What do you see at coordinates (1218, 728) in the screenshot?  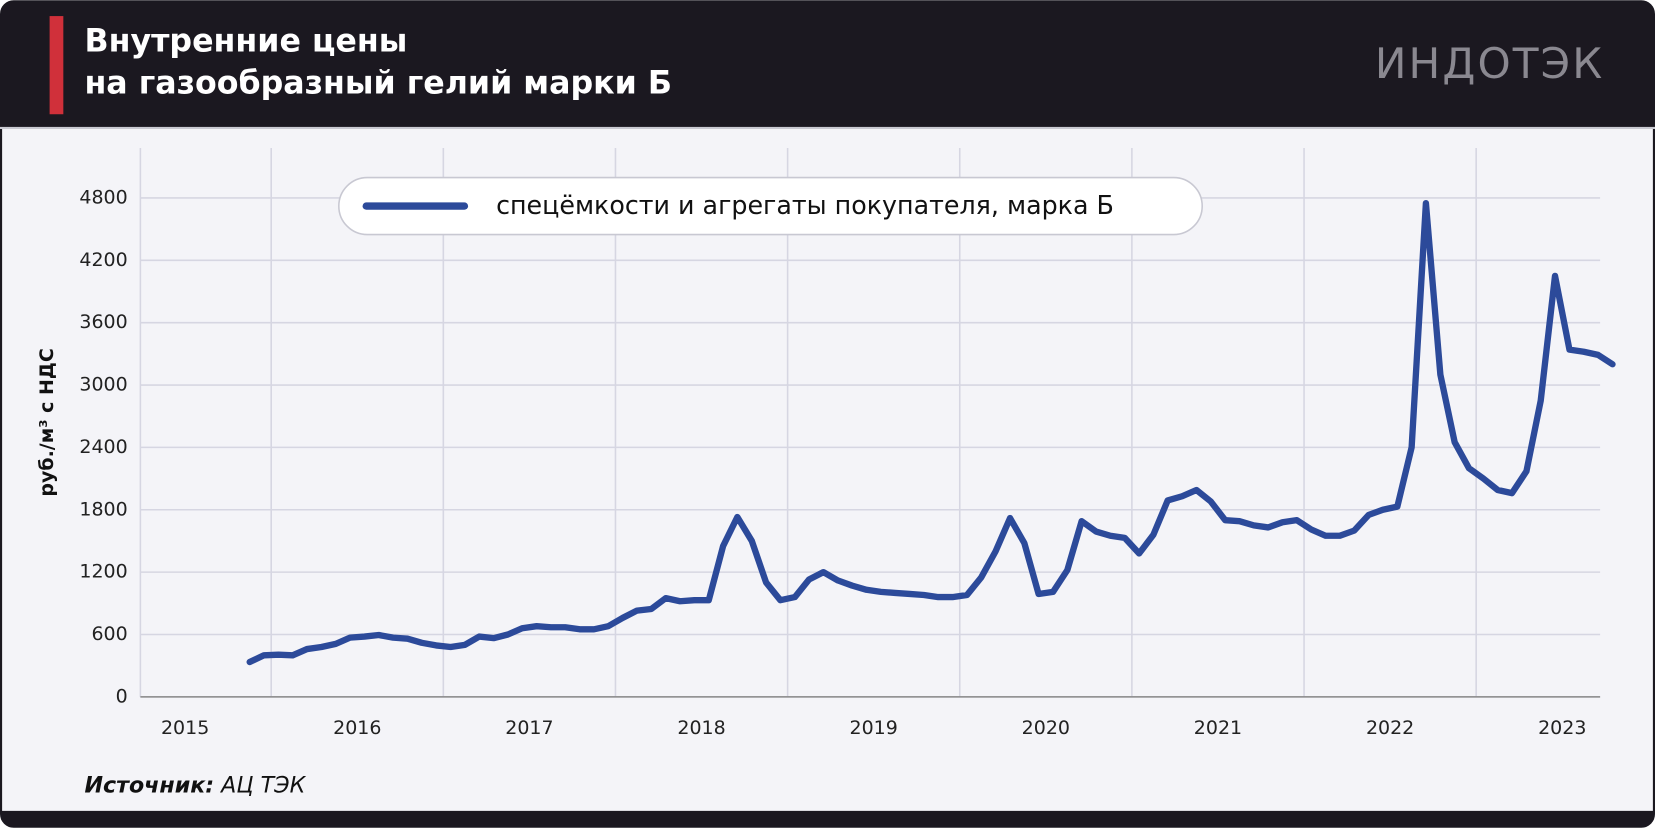 I see `x-tick-label: 2021` at bounding box center [1218, 728].